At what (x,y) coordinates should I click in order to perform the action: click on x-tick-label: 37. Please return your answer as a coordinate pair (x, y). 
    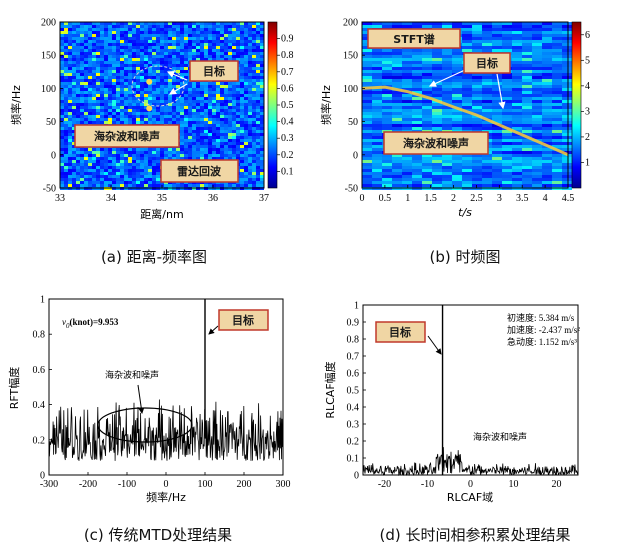
    Looking at the image, I should click on (264, 198).